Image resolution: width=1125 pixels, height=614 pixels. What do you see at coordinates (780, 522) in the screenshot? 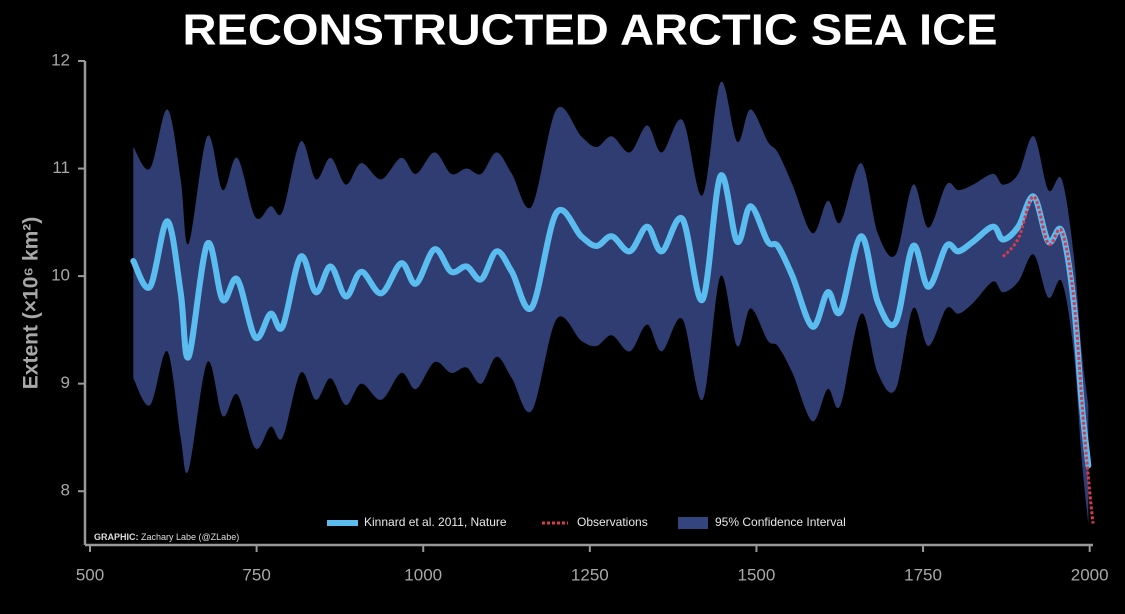
I see `legend-label: 95% Confidence Interval` at bounding box center [780, 522].